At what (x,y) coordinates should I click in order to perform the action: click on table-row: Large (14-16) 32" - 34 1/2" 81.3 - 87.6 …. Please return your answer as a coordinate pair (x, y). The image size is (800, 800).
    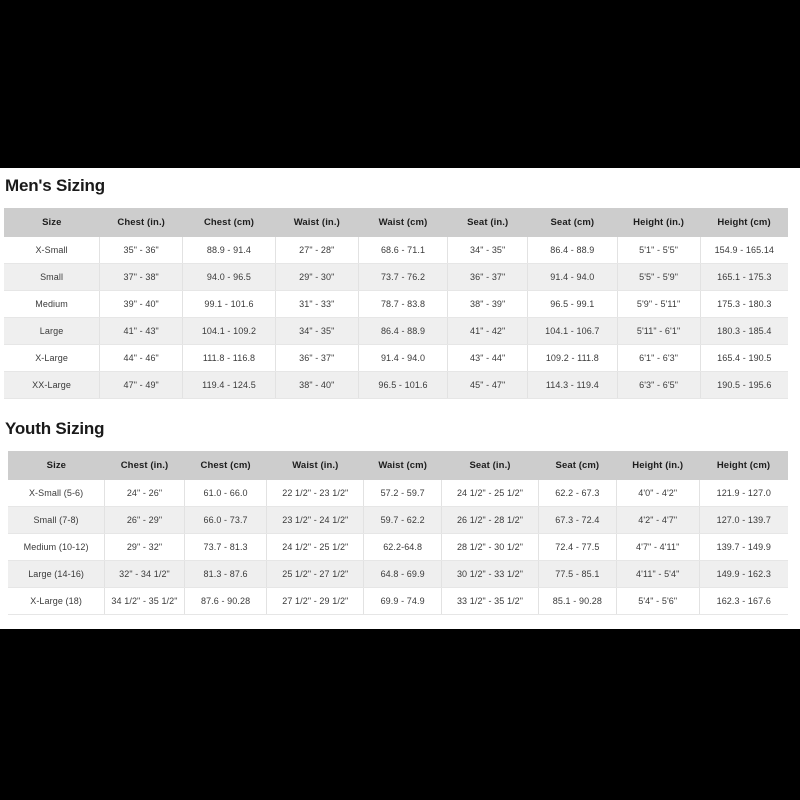
    Looking at the image, I should click on (398, 574).